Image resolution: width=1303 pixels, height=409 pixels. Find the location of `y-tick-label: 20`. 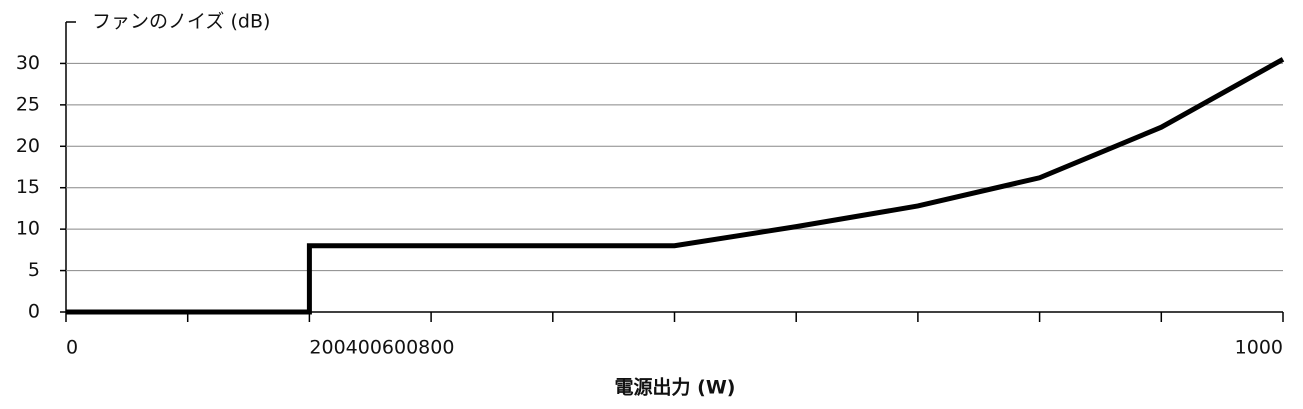

y-tick-label: 20 is located at coordinates (28, 146).